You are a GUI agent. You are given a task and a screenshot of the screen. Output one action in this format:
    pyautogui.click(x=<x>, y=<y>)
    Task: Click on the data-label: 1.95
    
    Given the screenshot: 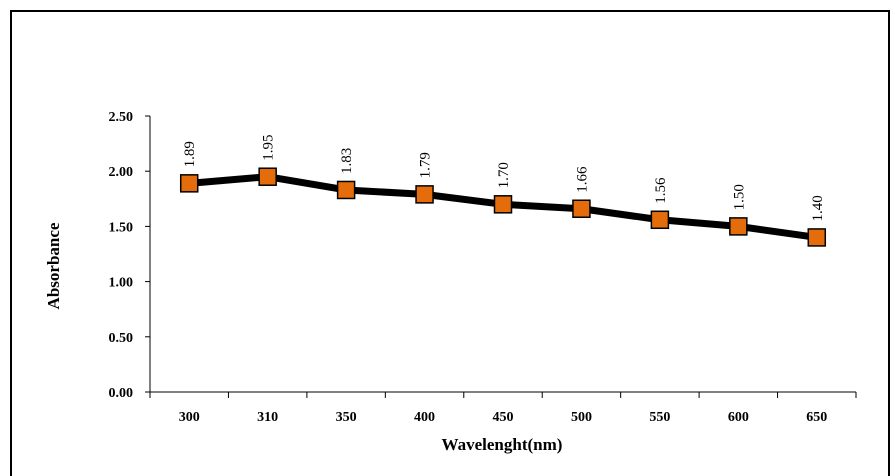 What is the action you would take?
    pyautogui.click(x=269, y=147)
    